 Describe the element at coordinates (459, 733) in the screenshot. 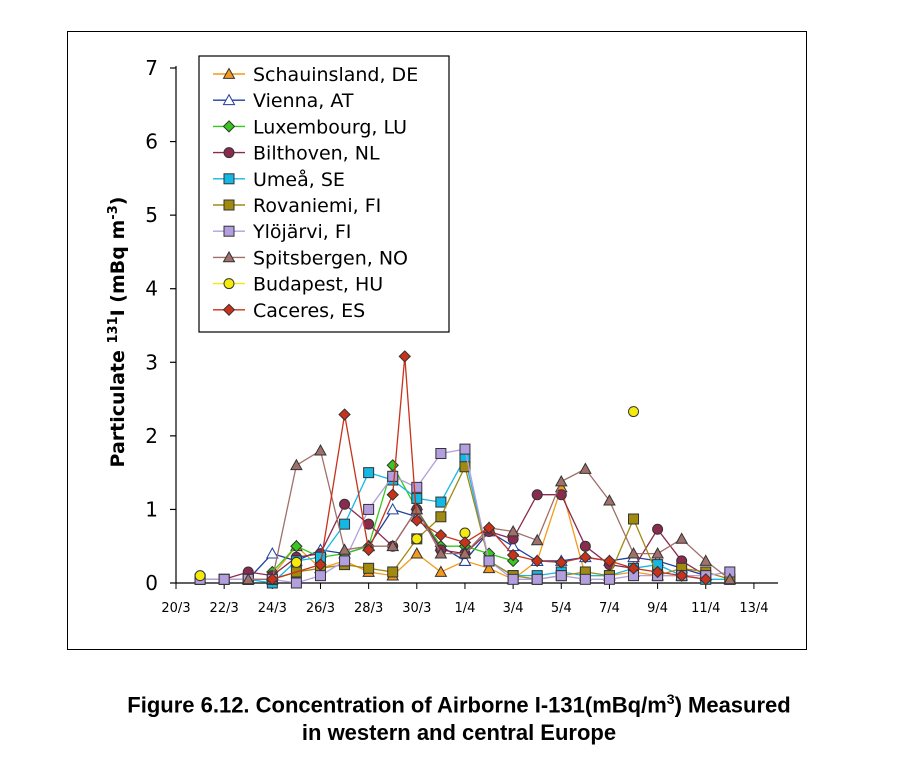

I see `caption-line-2: in western and central Europe` at that location.